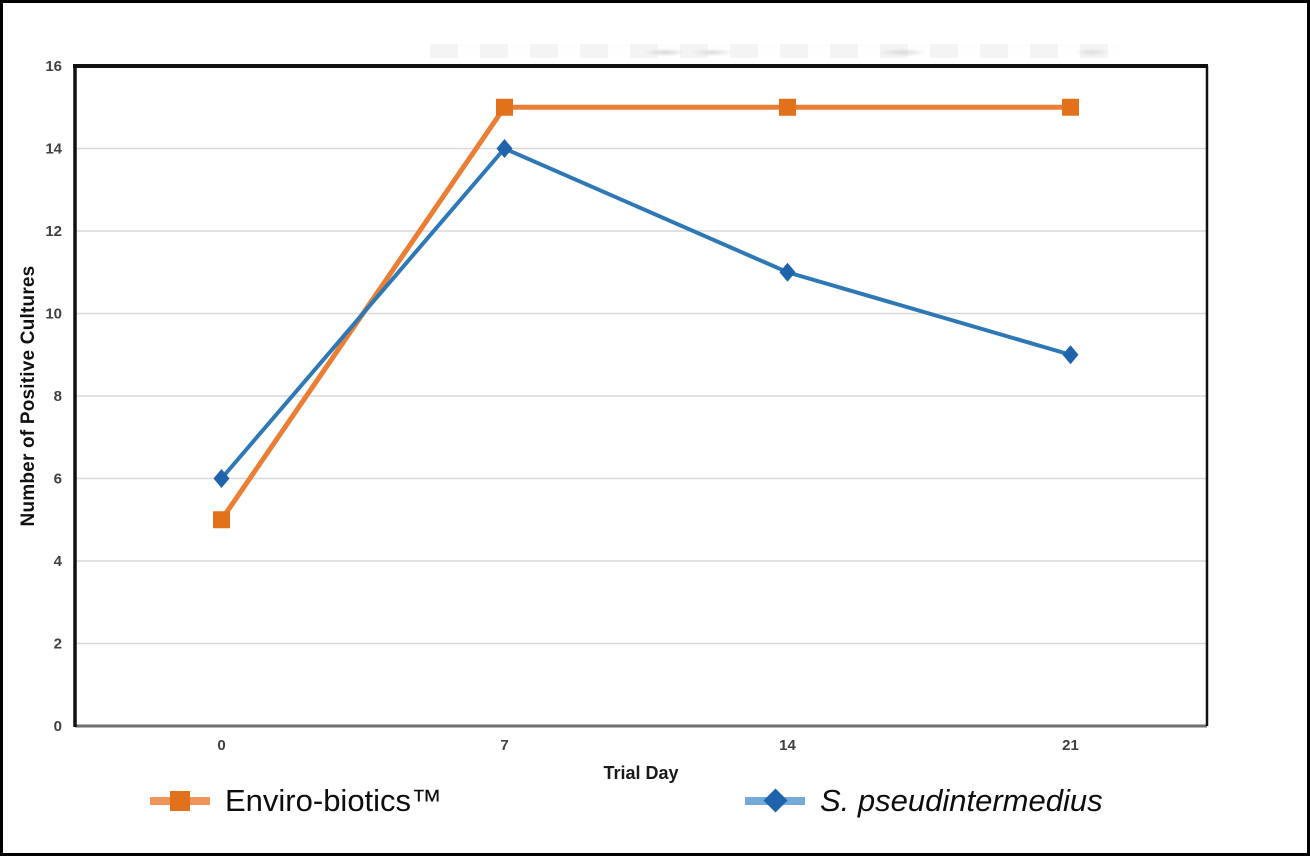 This screenshot has height=856, width=1310. What do you see at coordinates (58, 396) in the screenshot?
I see `svg-text: 8` at bounding box center [58, 396].